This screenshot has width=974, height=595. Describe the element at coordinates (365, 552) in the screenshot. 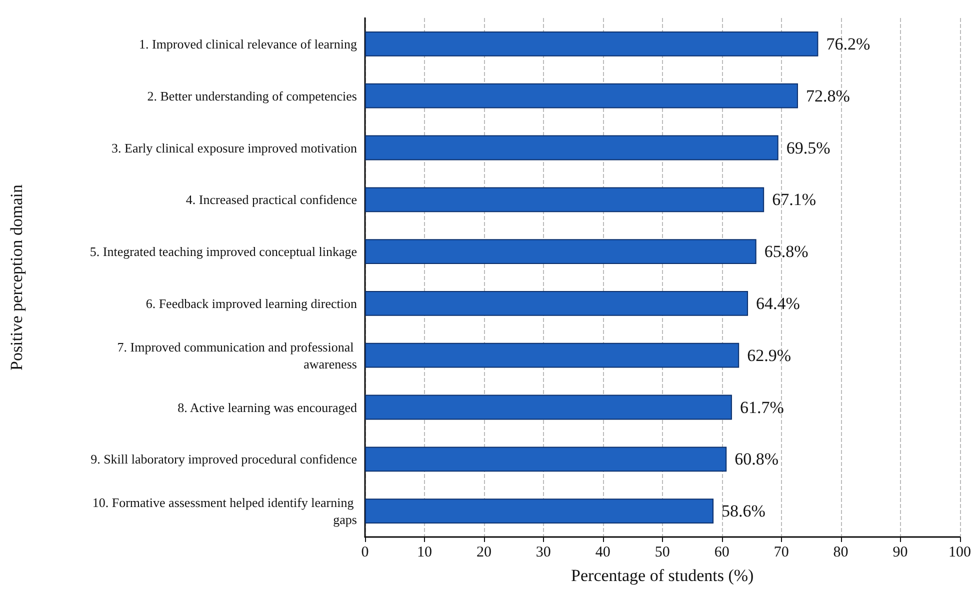

I see `x-tick-label: 0` at that location.